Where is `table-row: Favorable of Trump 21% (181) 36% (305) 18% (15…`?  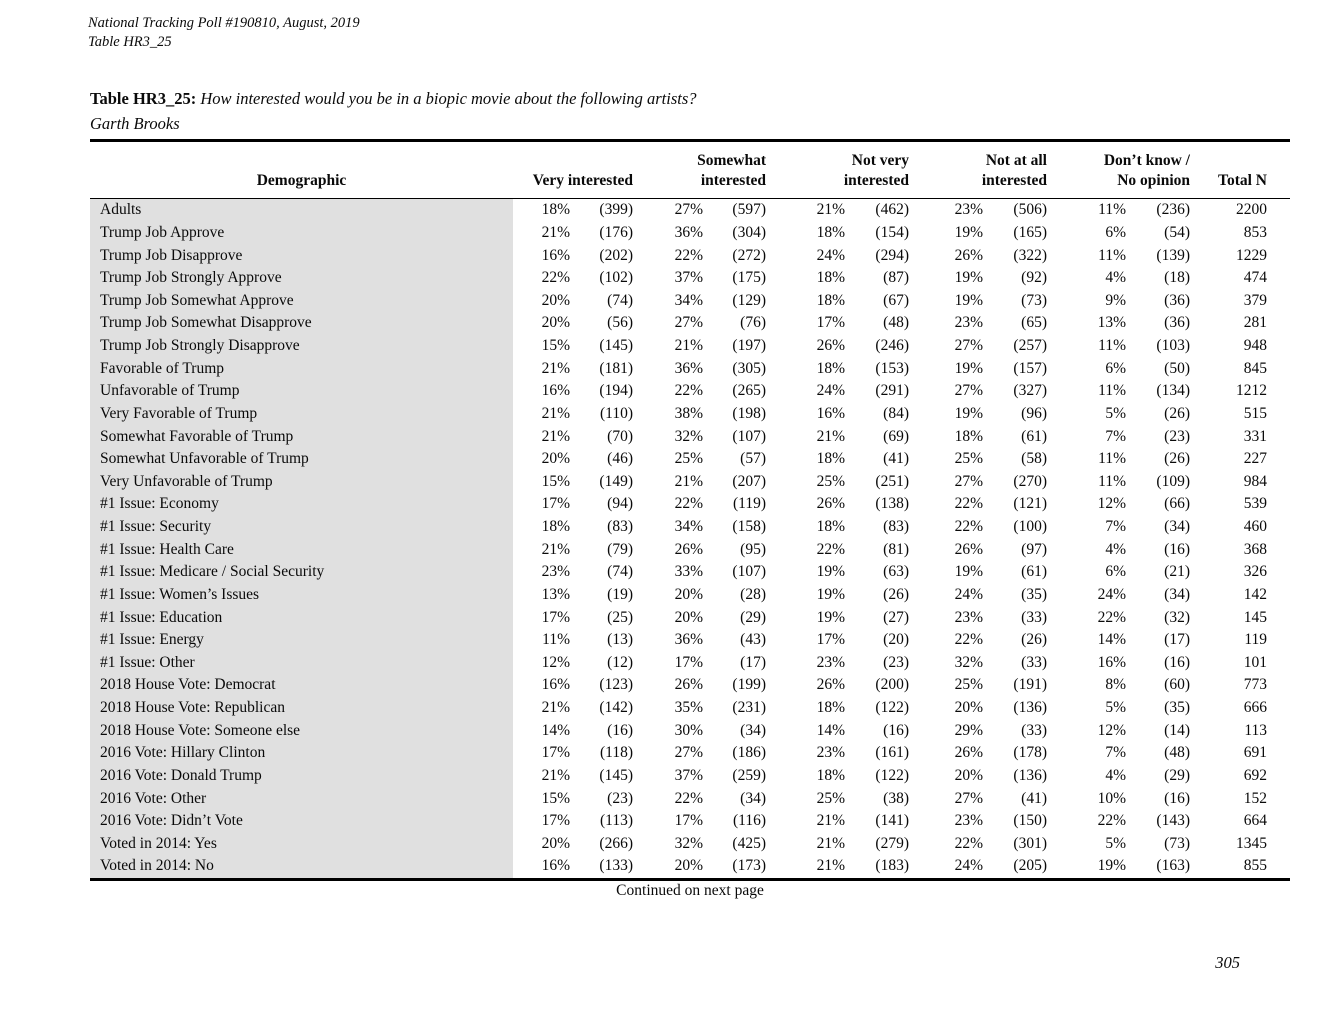 table-row: Favorable of Trump 21% (181) 36% (305) 18% (15… is located at coordinates (690, 368).